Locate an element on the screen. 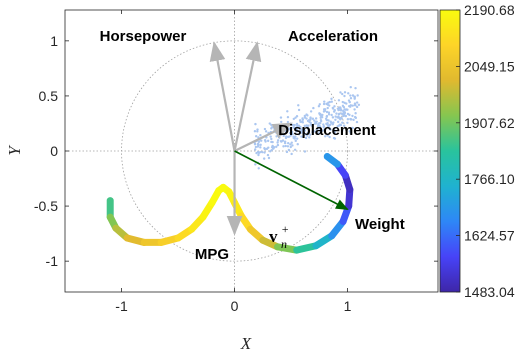 The height and width of the screenshot is (359, 526). colorbar-tick-label: 1907.62 is located at coordinates (489, 123).